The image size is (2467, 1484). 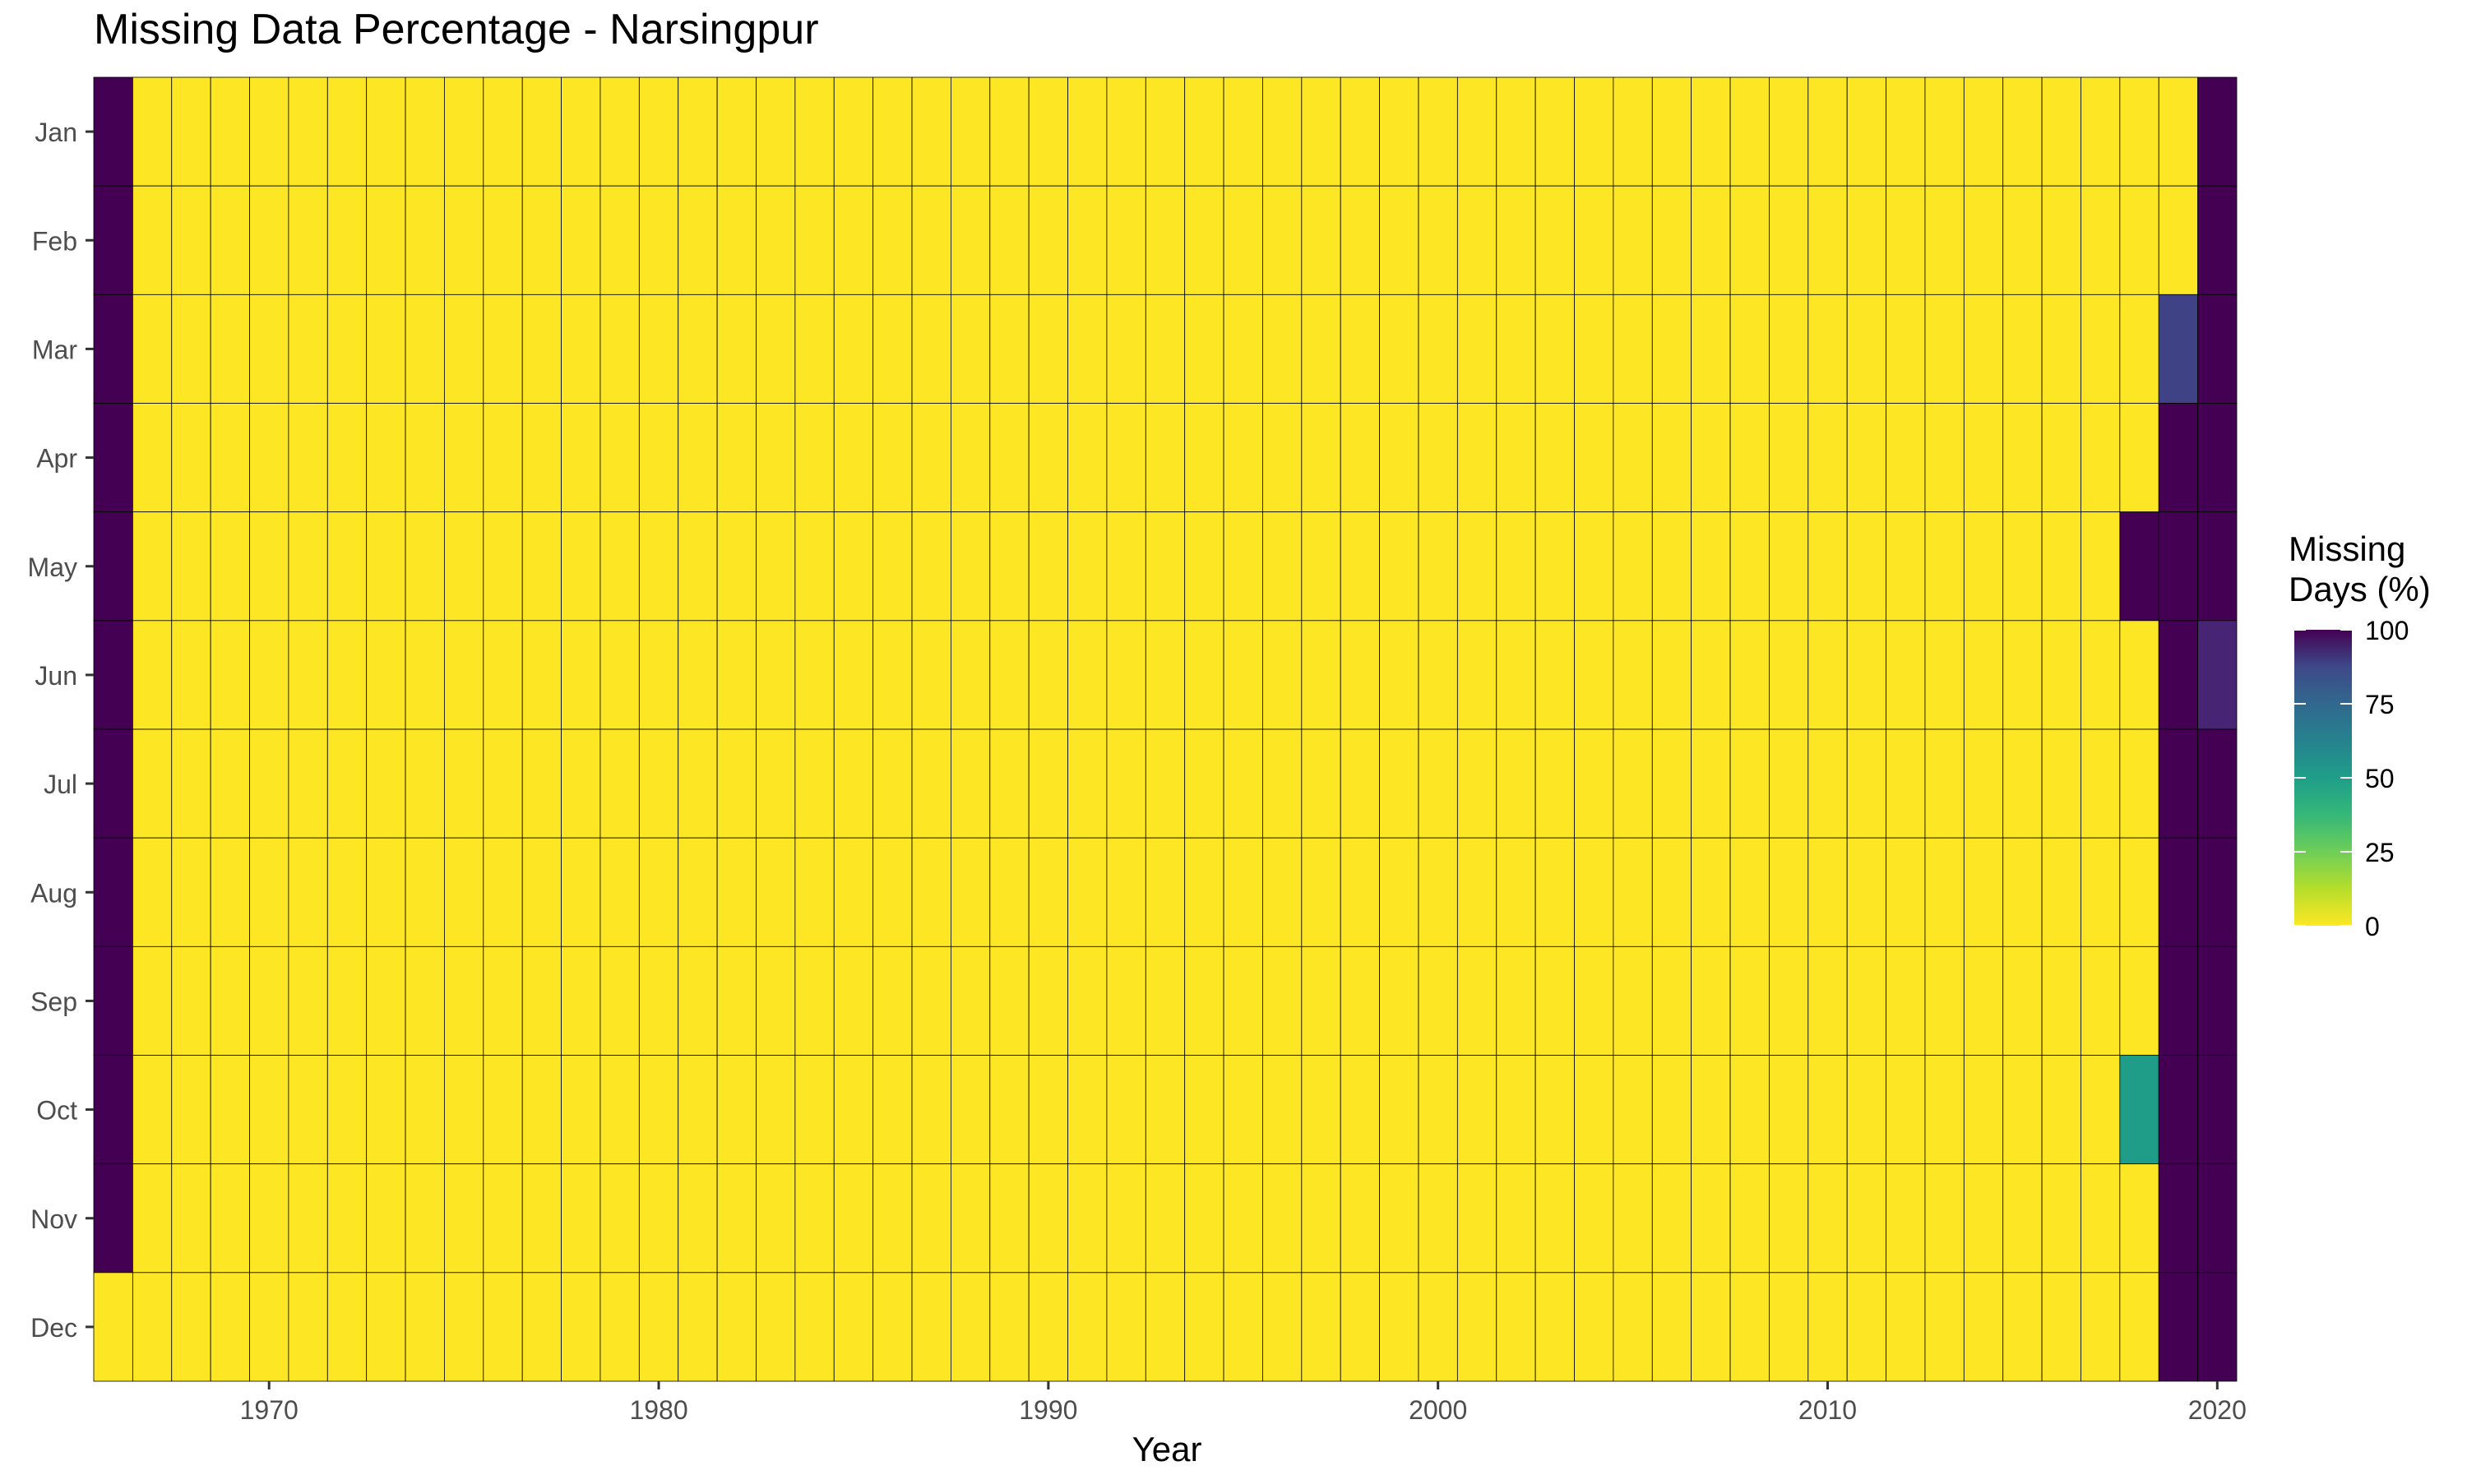 I want to click on legend-tick-label: 100, so click(x=2387, y=630).